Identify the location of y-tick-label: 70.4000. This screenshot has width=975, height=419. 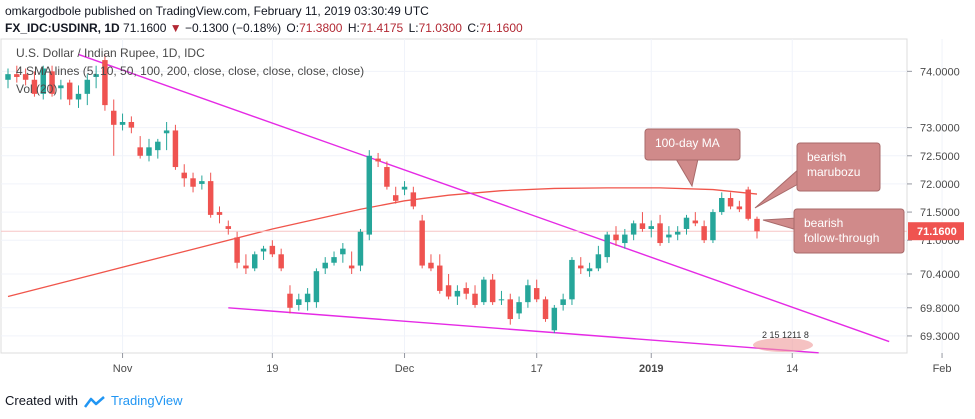
(940, 275).